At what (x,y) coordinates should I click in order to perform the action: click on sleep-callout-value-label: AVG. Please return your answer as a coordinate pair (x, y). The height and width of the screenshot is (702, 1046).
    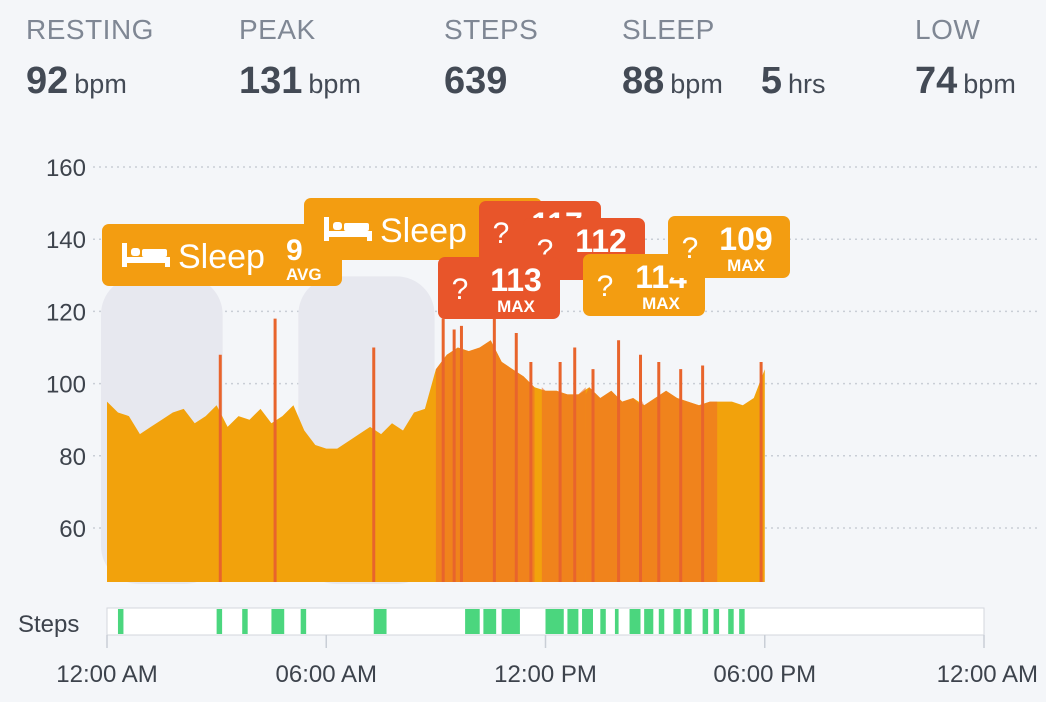
    Looking at the image, I should click on (304, 274).